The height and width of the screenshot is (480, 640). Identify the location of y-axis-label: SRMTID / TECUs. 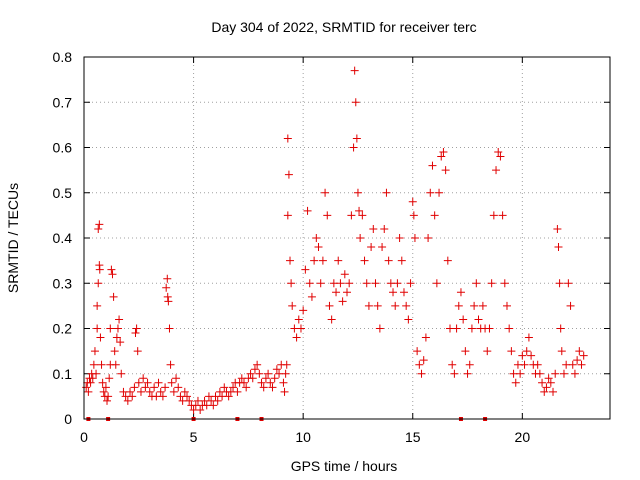
(13, 238).